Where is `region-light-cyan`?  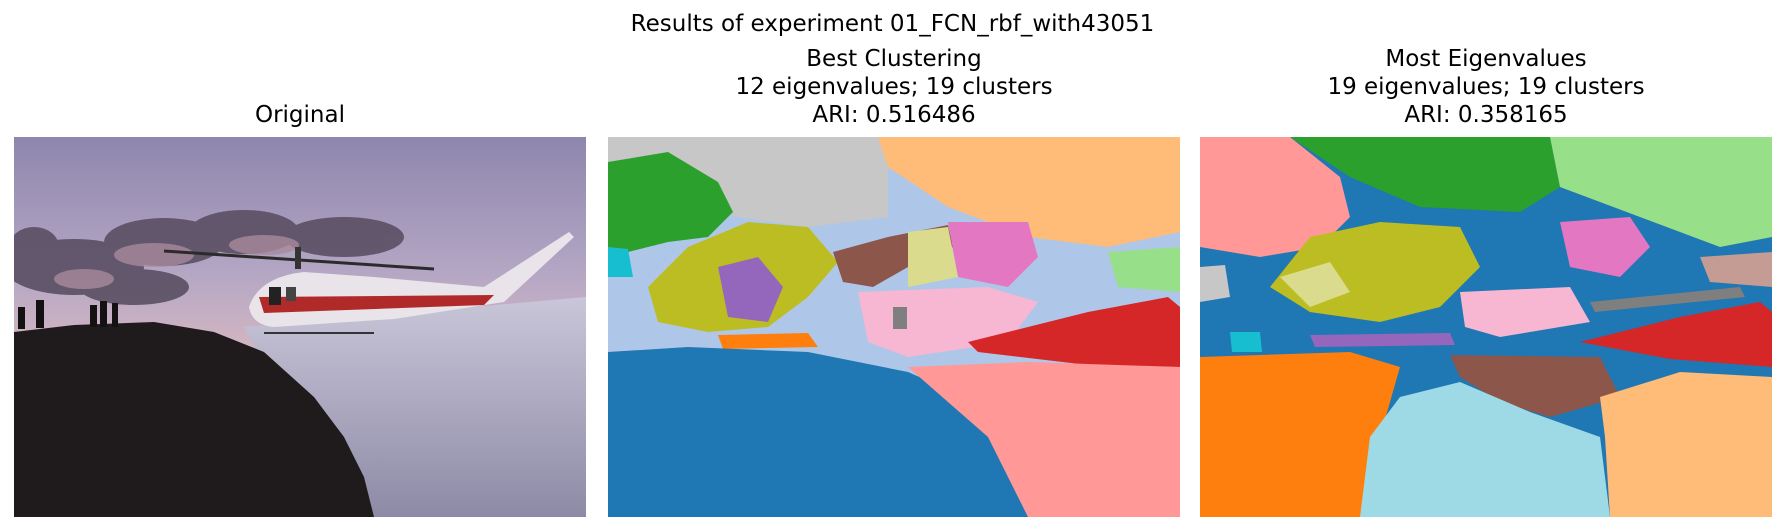
region-light-cyan is located at coordinates (1485, 449).